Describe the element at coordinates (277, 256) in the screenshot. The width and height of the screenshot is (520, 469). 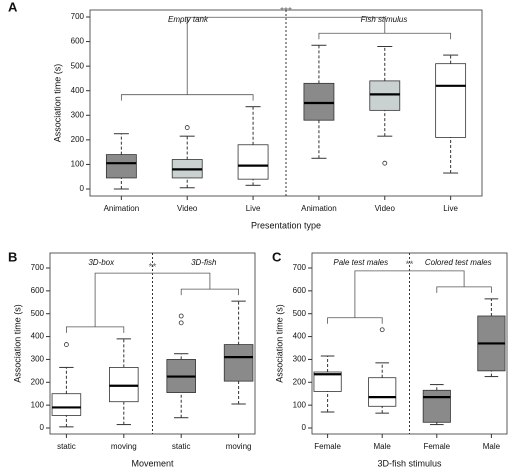
I see `panel-label: C` at that location.